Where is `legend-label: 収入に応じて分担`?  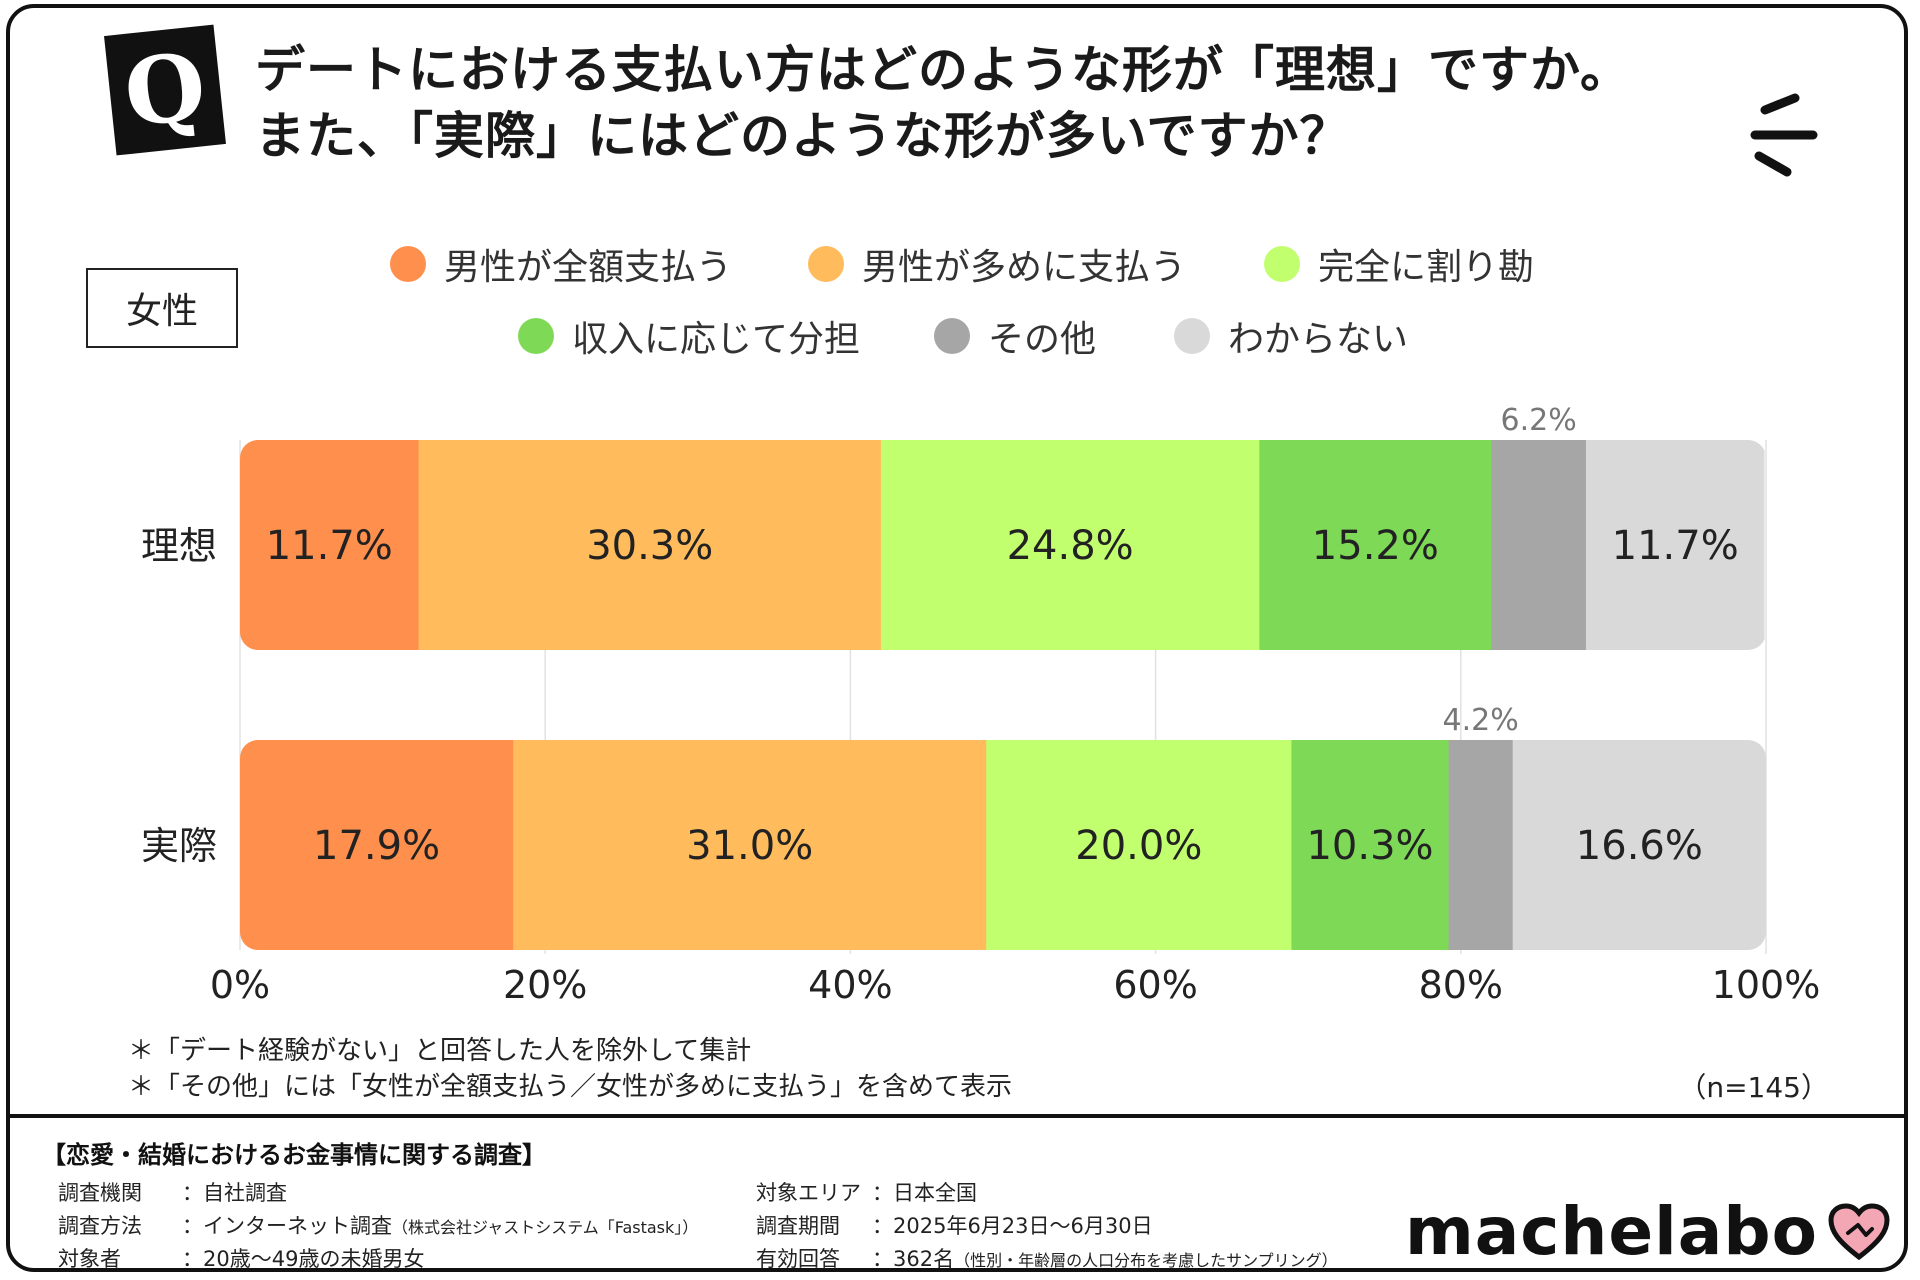
legend-label: 収入に応じて分担 is located at coordinates (716, 339).